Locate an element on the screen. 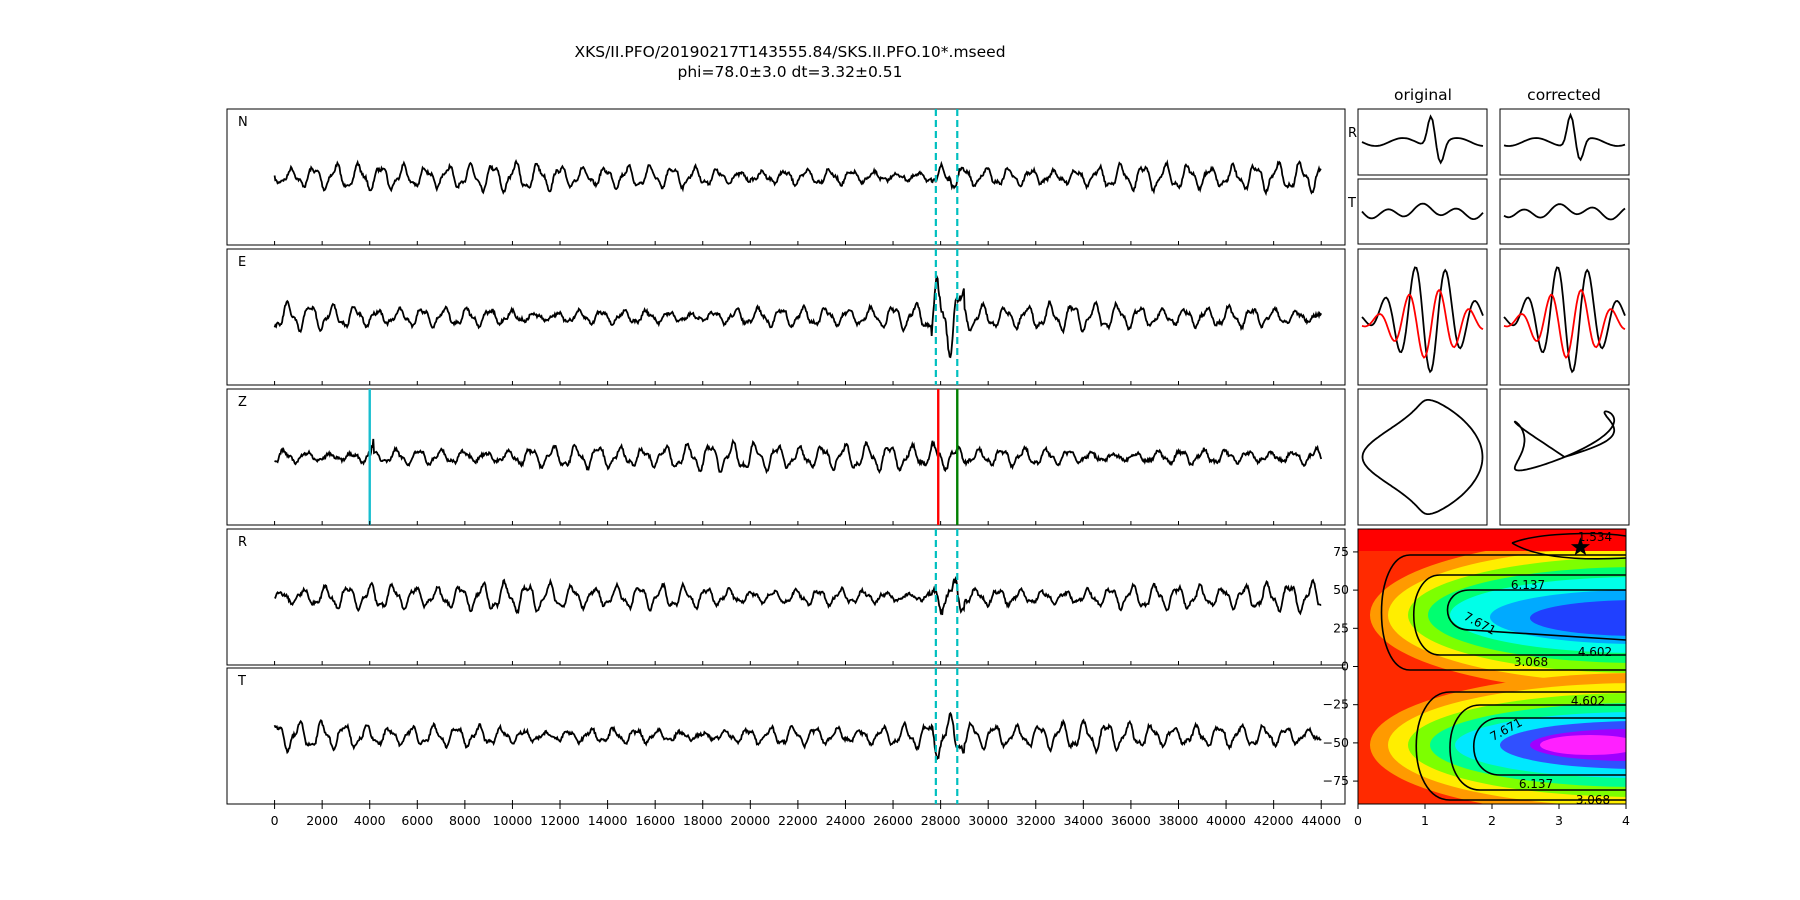 The image size is (1800, 900). column-title-original: original is located at coordinates (1423, 95).